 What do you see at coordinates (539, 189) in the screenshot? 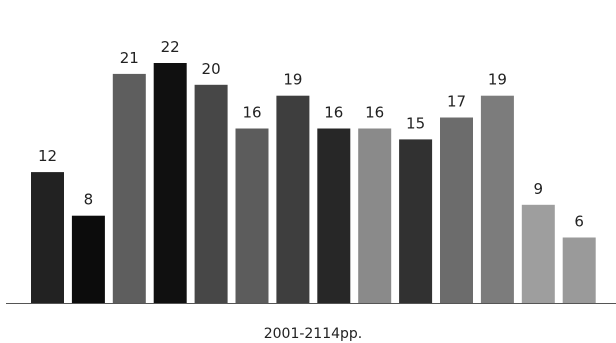
I see `value-label-13: 9` at bounding box center [539, 189].